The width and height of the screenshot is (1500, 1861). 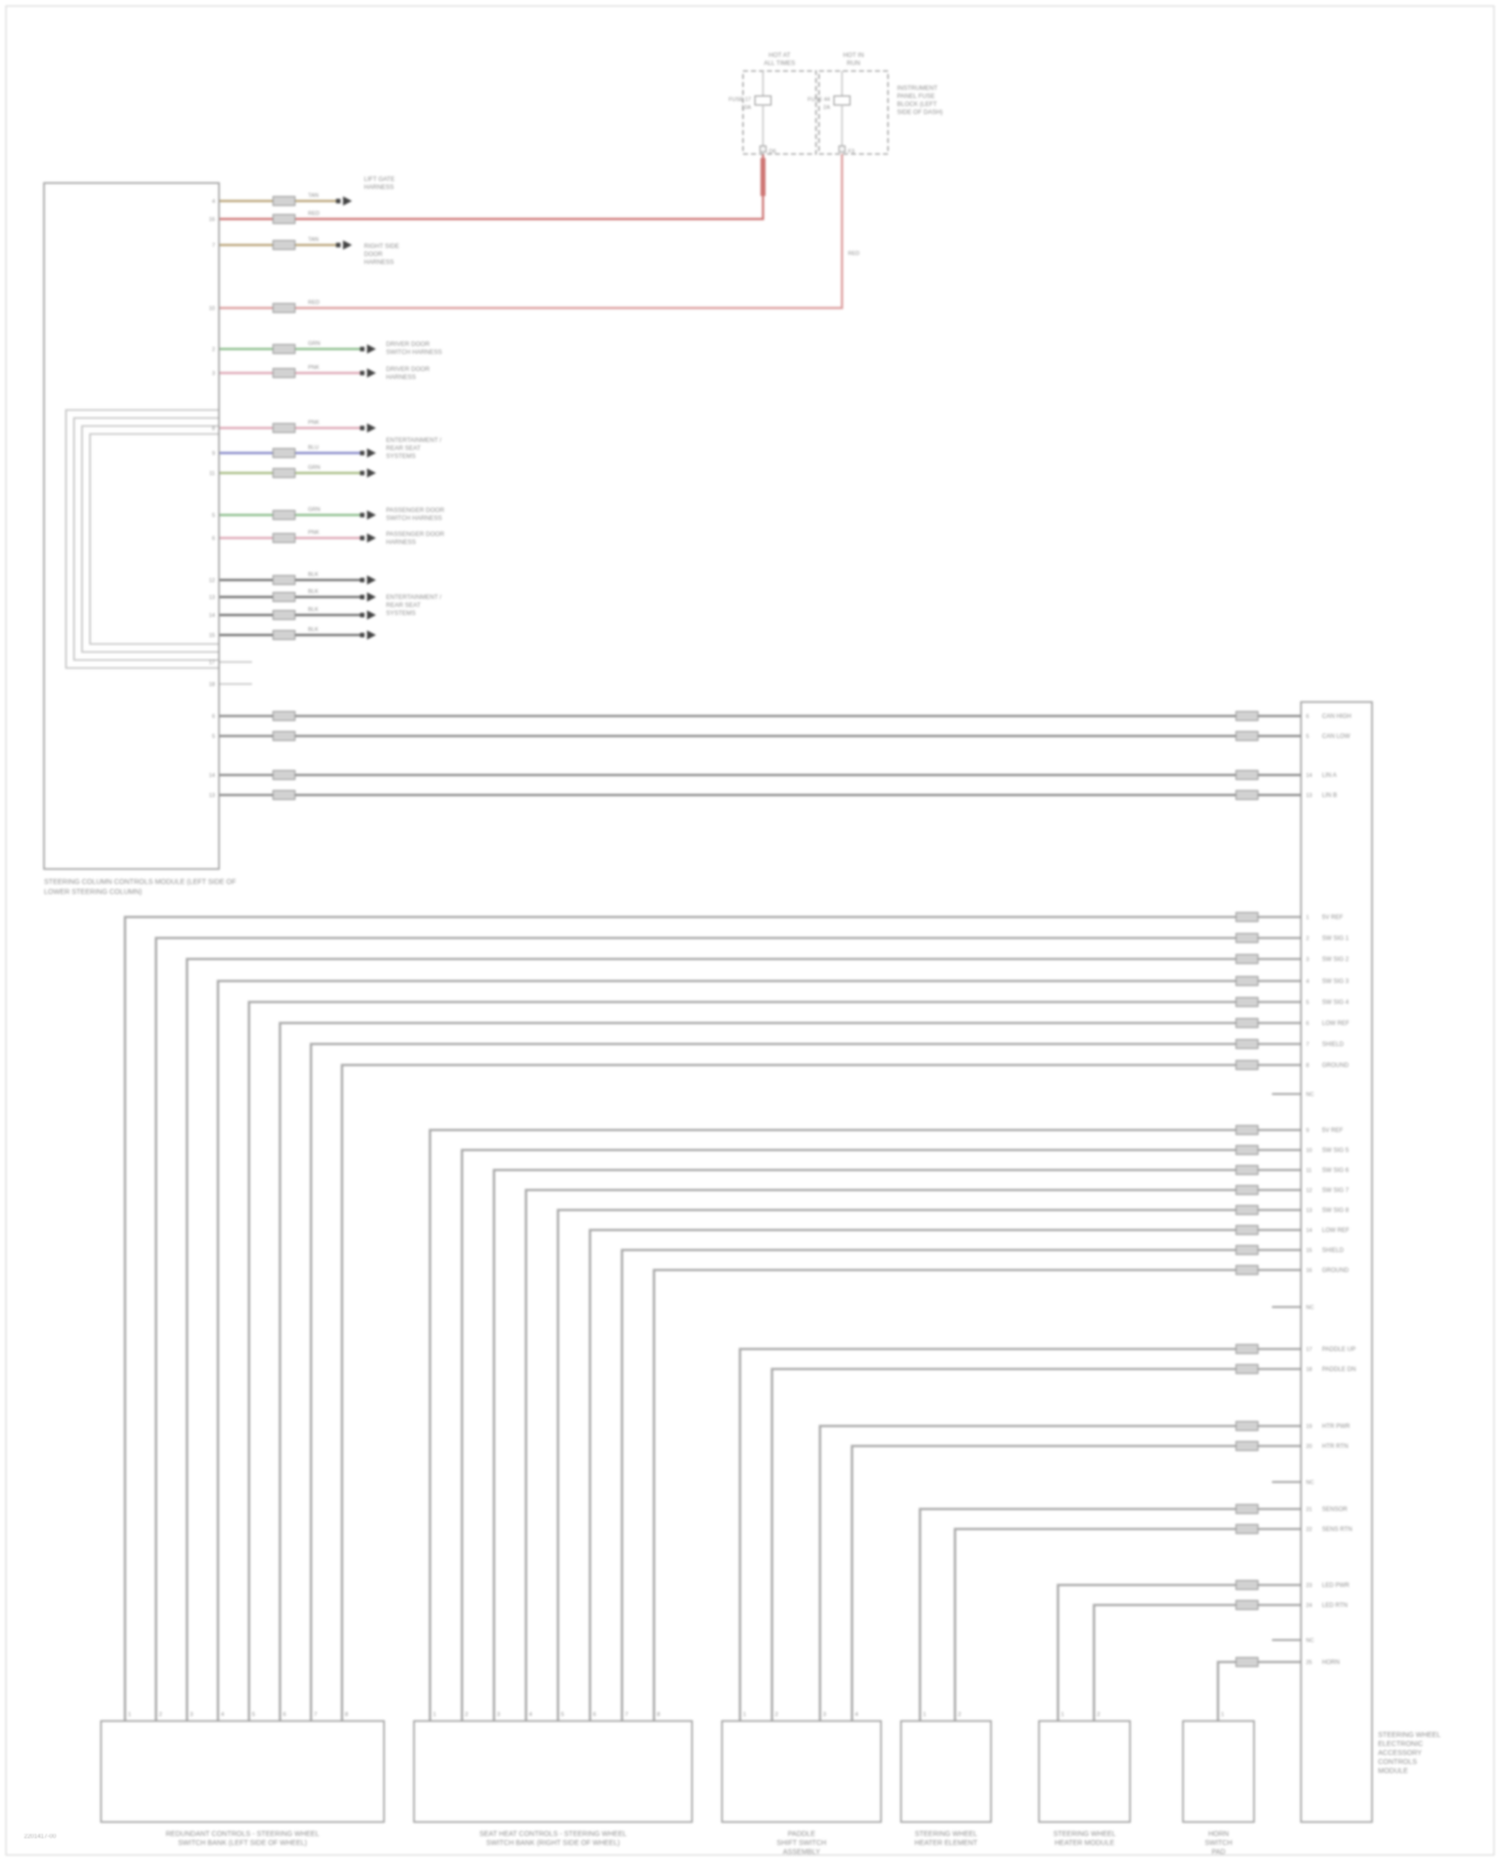 What do you see at coordinates (212, 581) in the screenshot?
I see `pin-label: 12` at bounding box center [212, 581].